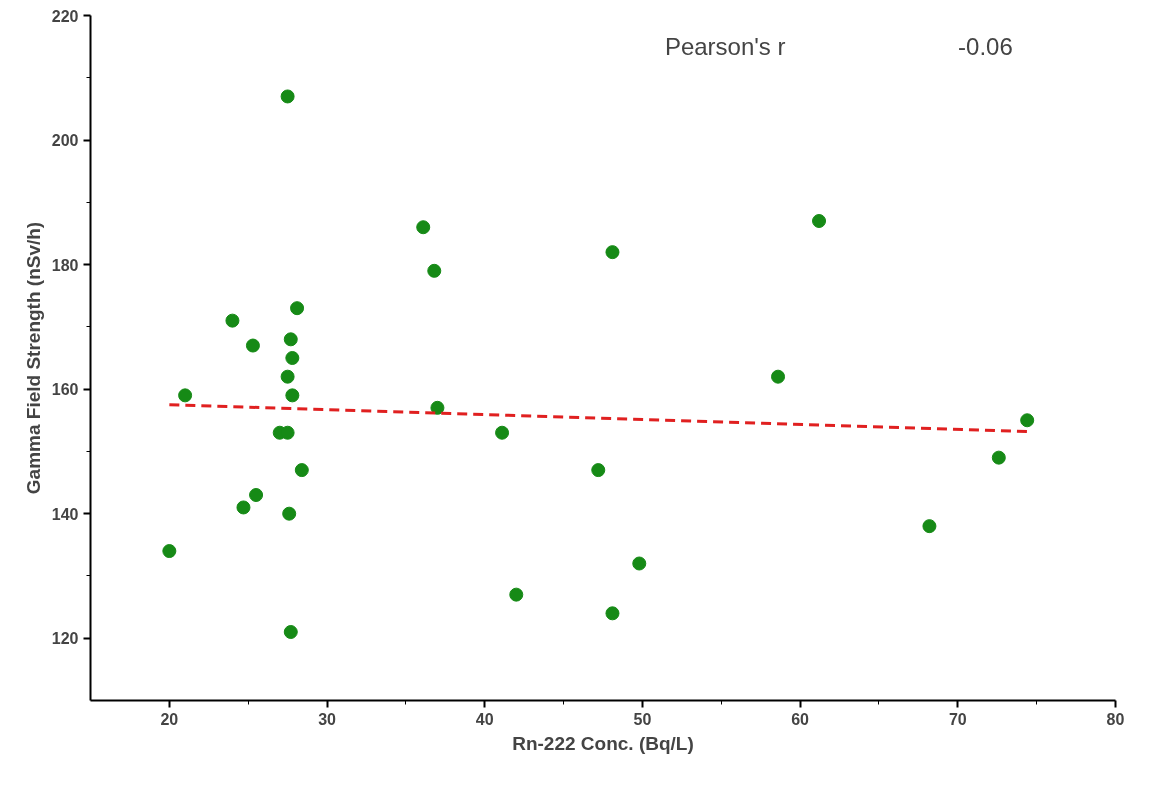  I want to click on y-tick-label: 200, so click(65, 141).